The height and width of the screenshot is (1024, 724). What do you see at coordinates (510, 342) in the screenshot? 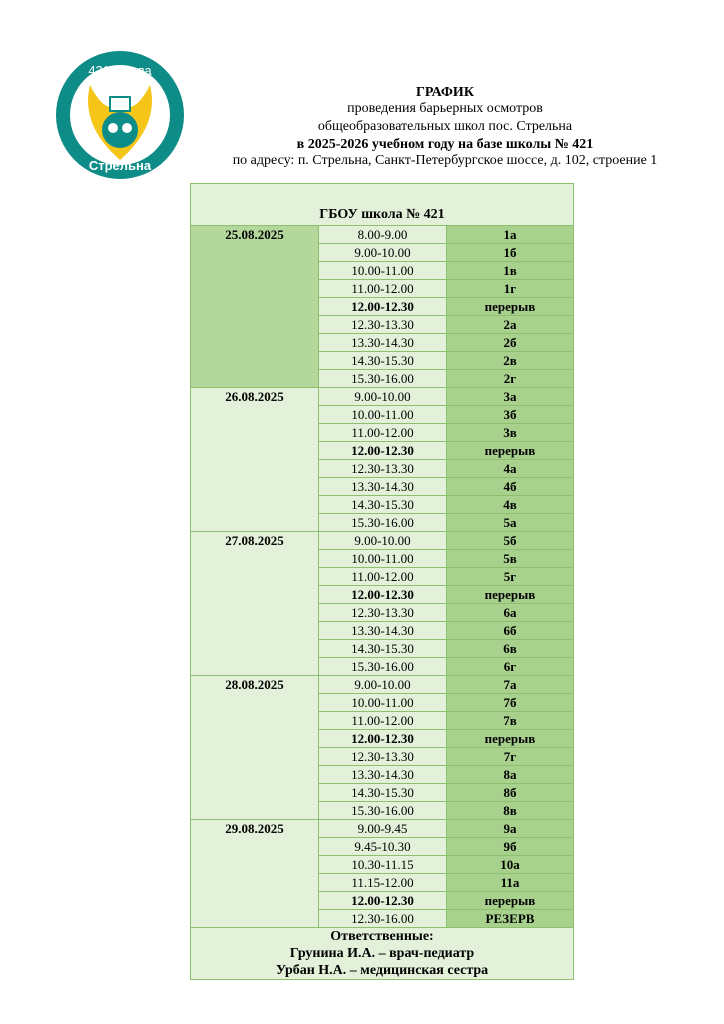
I see `class-cell: 2б` at bounding box center [510, 342].